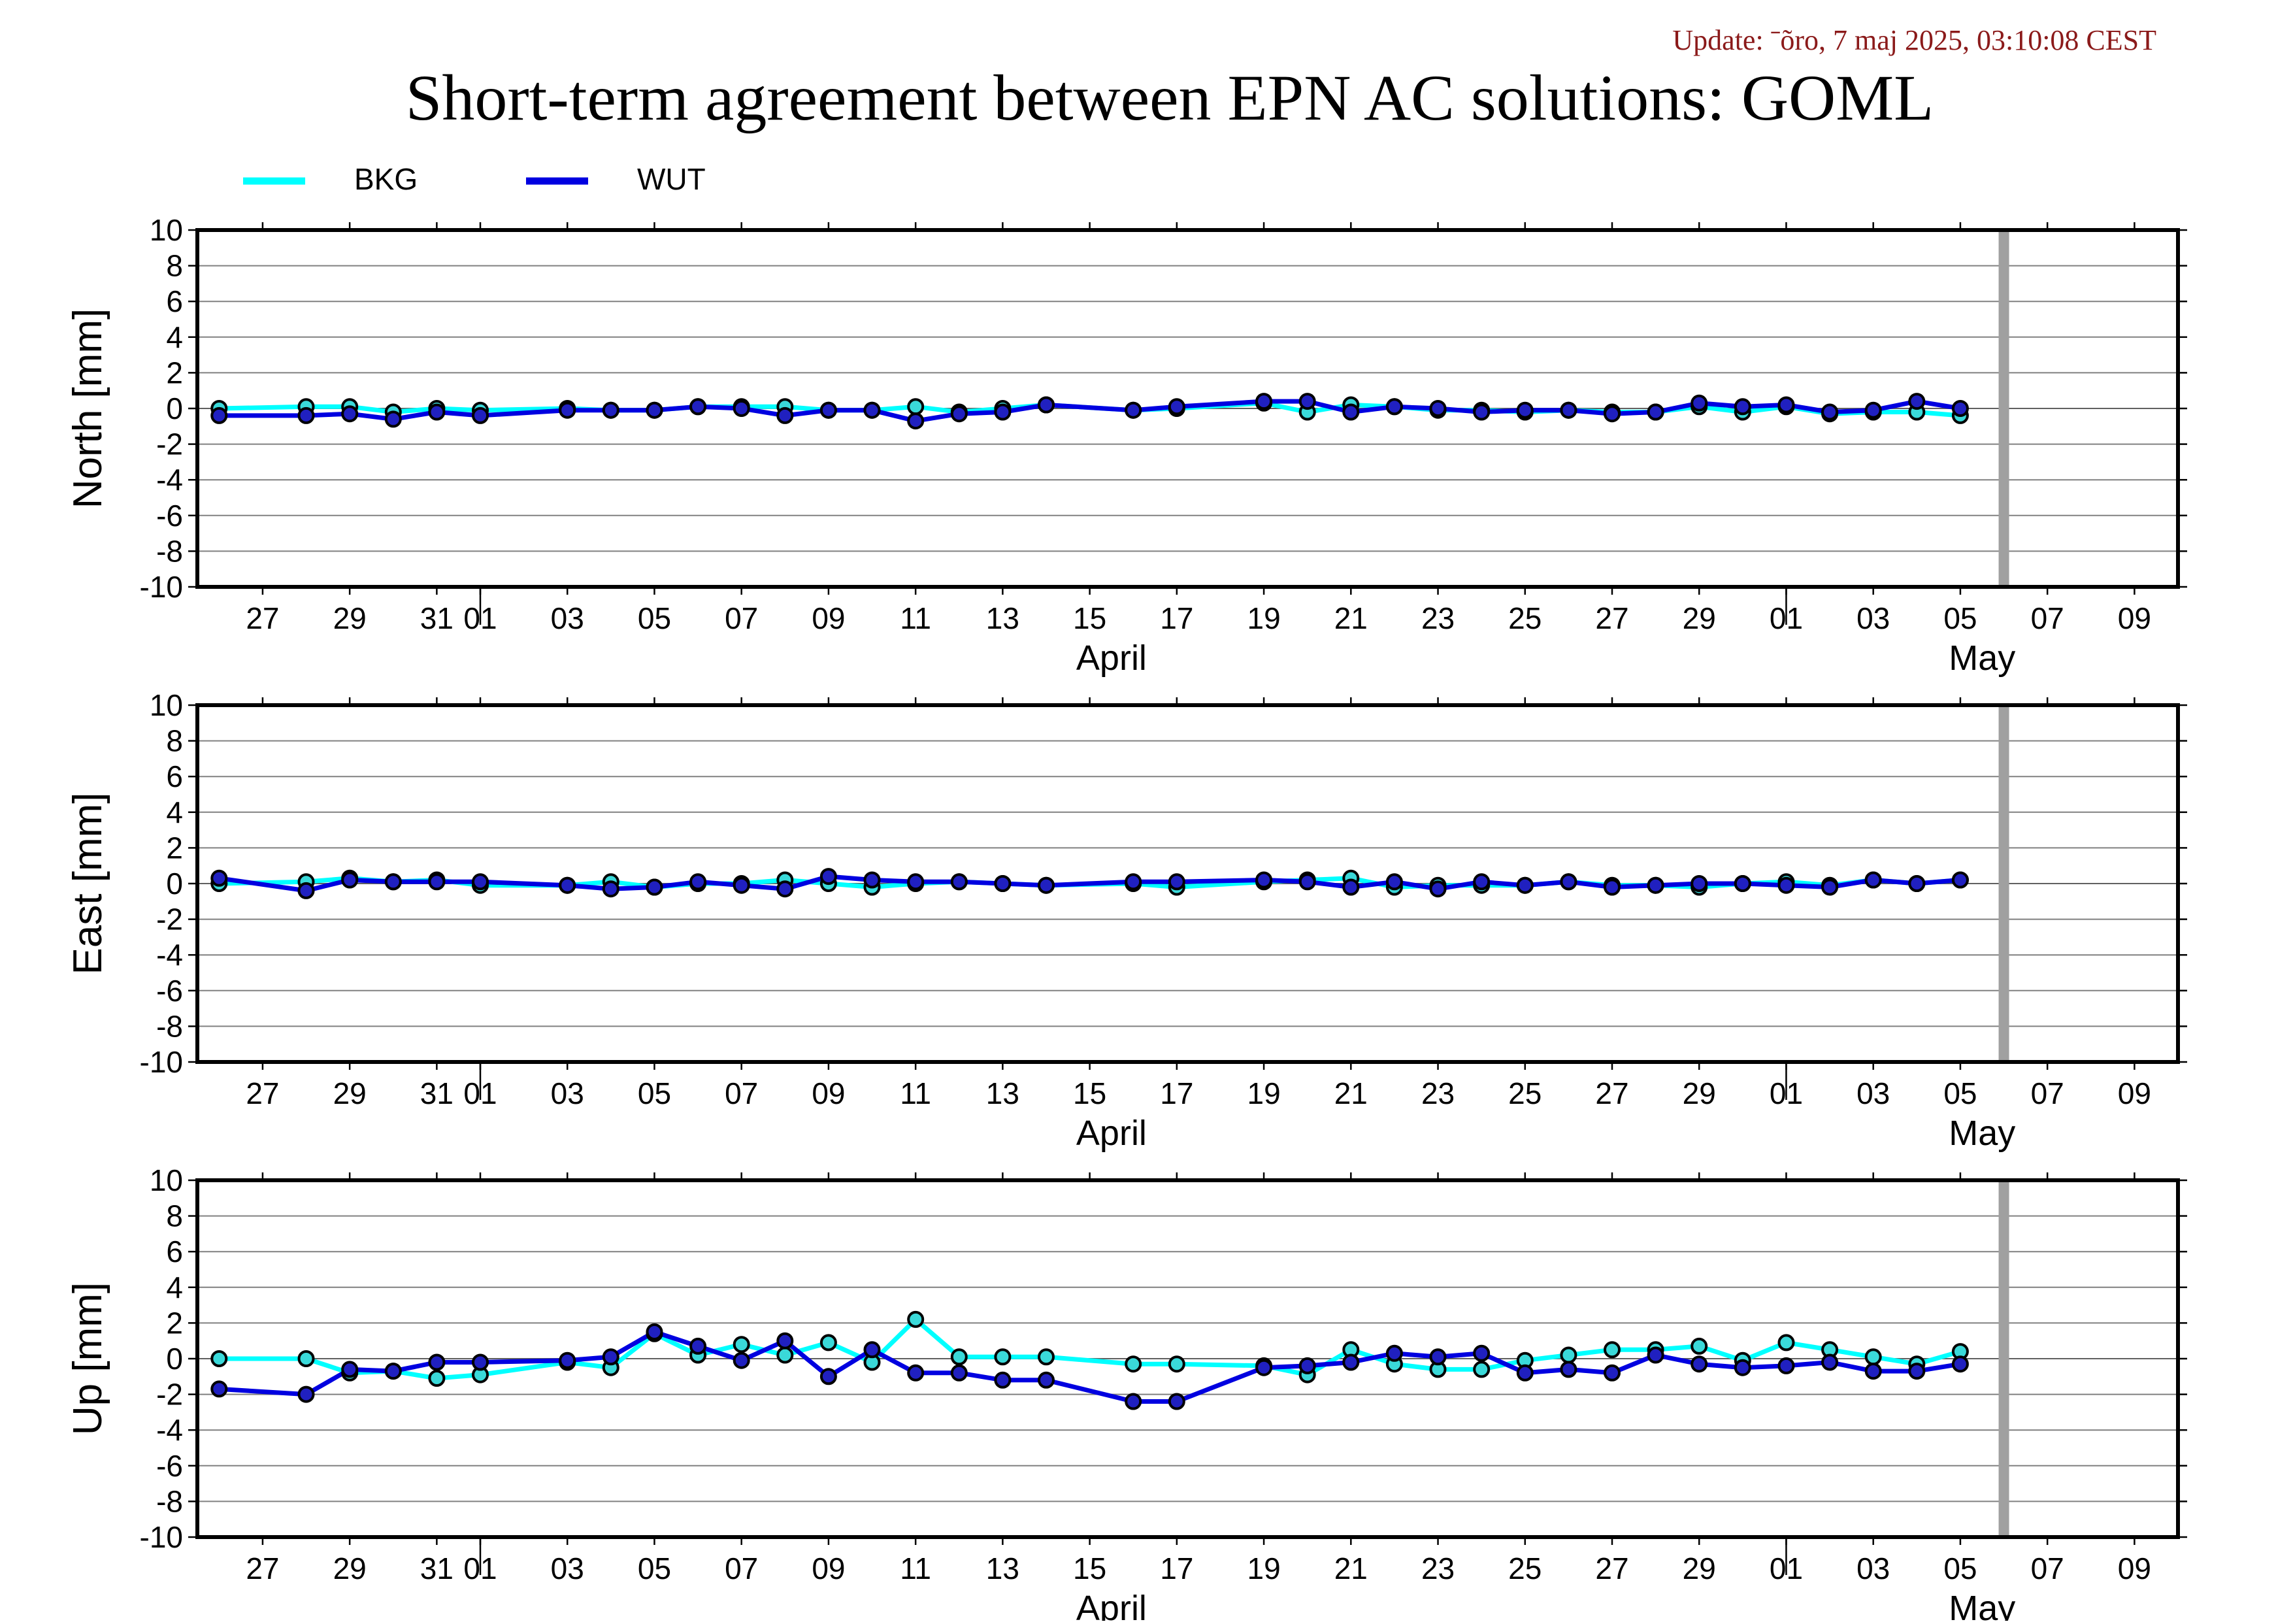 This screenshot has height=1624, width=2293. I want to click on y-tick-label: 4, so click(174, 1287).